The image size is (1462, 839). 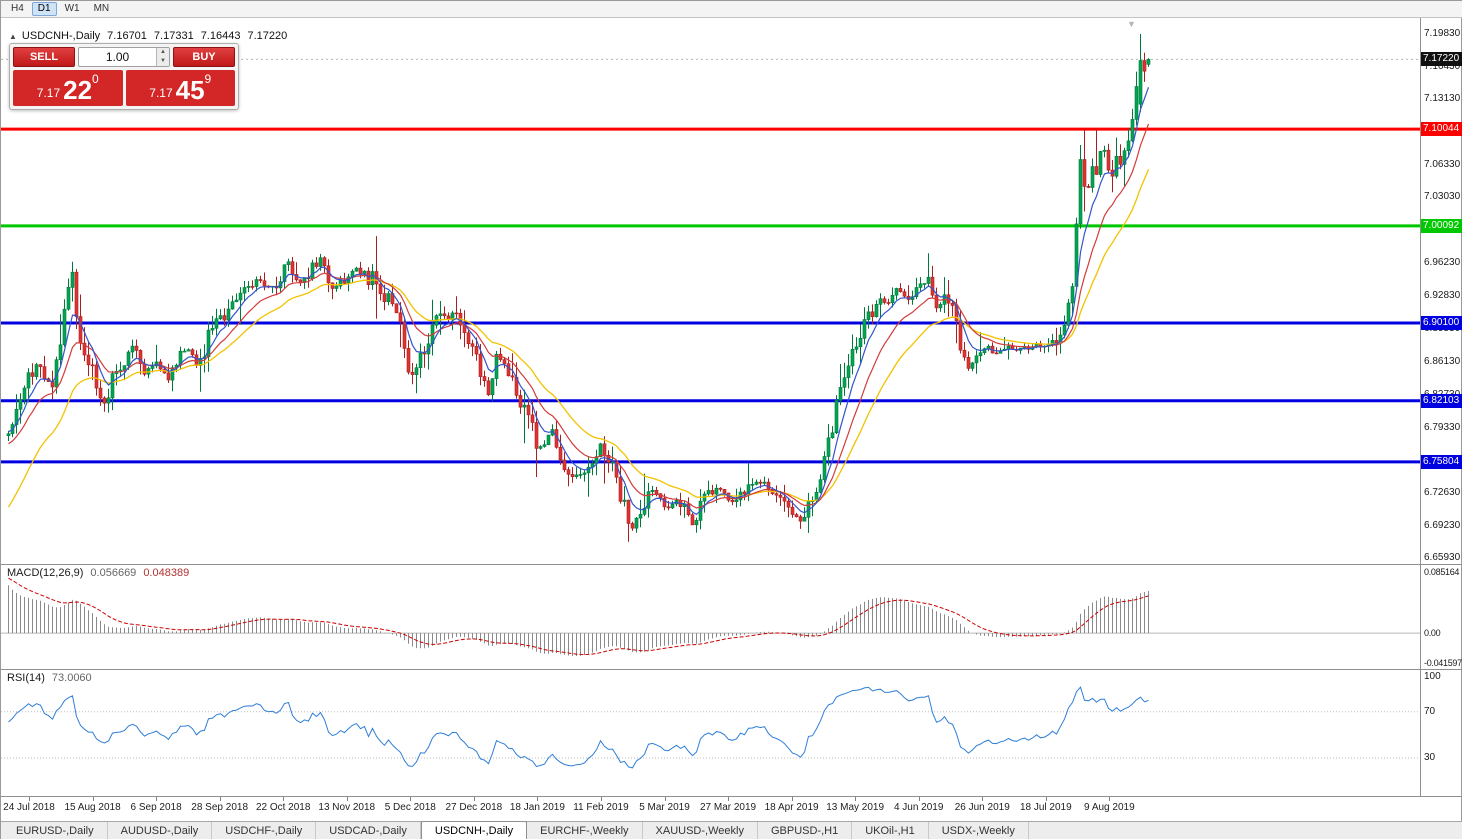 What do you see at coordinates (127, 36) in the screenshot?
I see `ohlc-open-value: 7.16701` at bounding box center [127, 36].